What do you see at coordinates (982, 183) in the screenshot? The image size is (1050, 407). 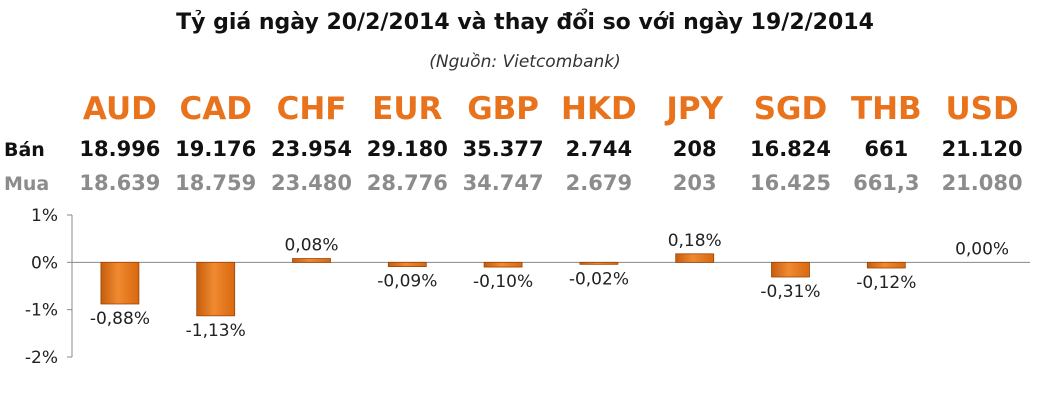 I see `buy-rate: 21.080` at bounding box center [982, 183].